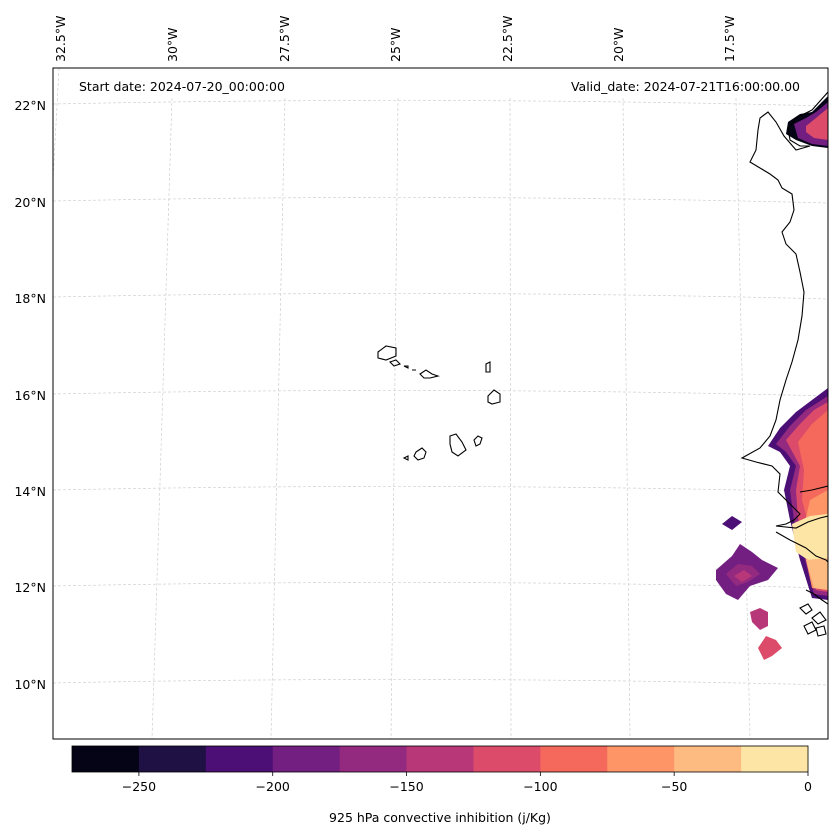  Describe the element at coordinates (813, 466) in the screenshot. I see `contour-senegal-orange` at that location.